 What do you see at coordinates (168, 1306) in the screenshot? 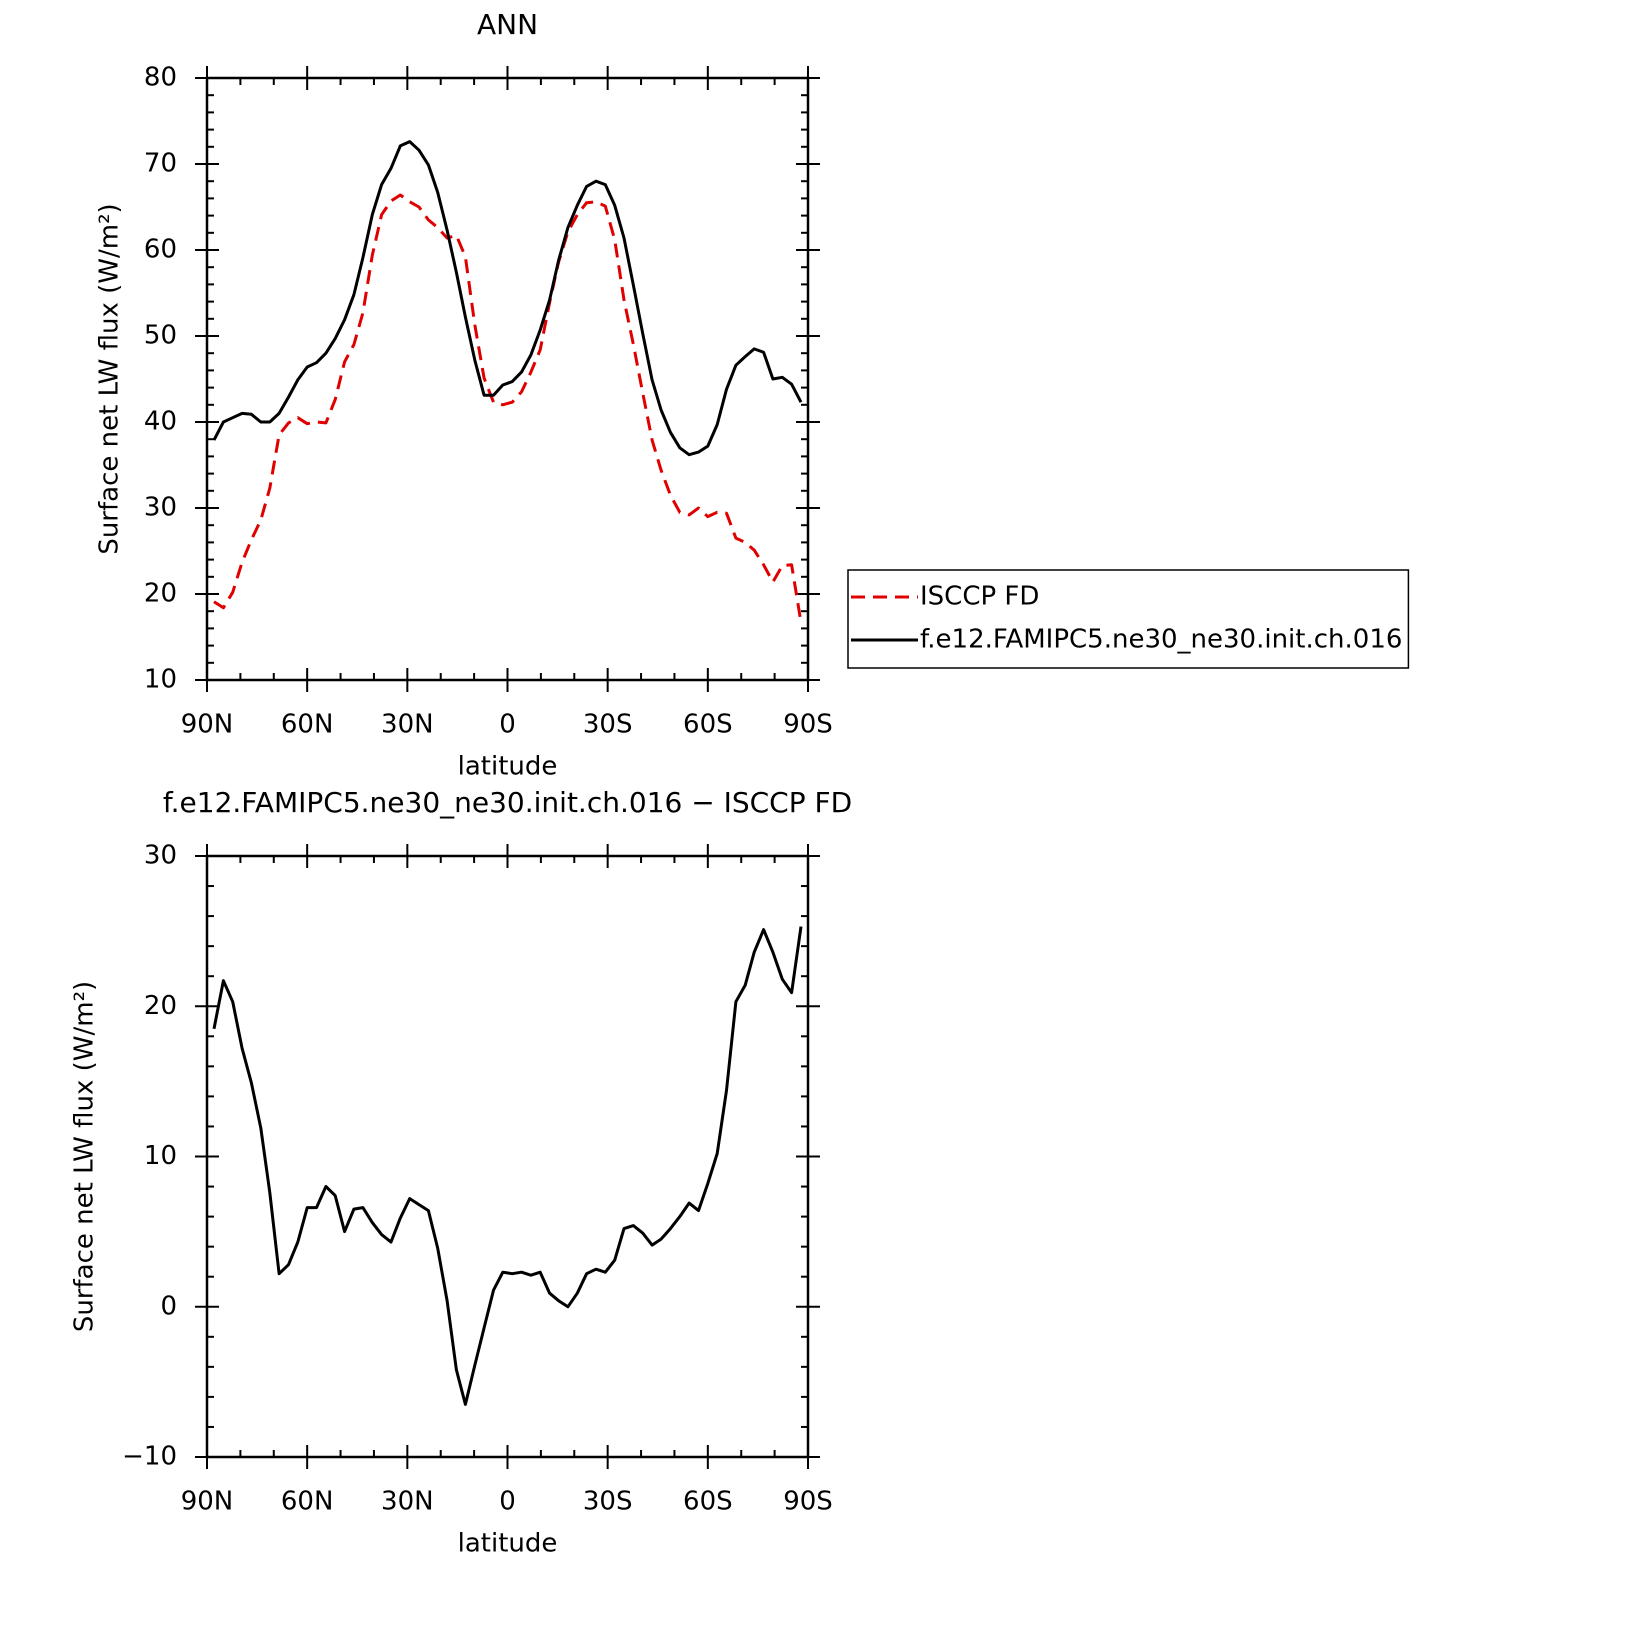
I see `y-tick-label: 0` at bounding box center [168, 1306].